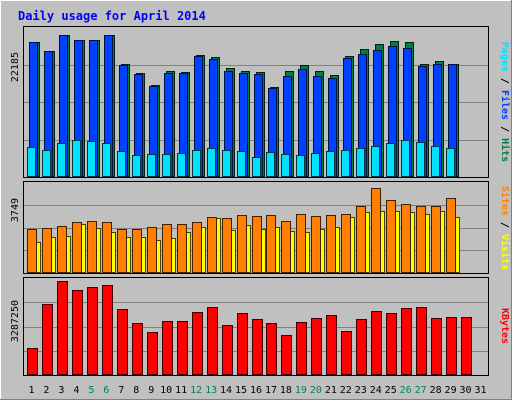 This screenshot has height=400, width=512. I want to click on day-label-20: 20, so click(316, 390).